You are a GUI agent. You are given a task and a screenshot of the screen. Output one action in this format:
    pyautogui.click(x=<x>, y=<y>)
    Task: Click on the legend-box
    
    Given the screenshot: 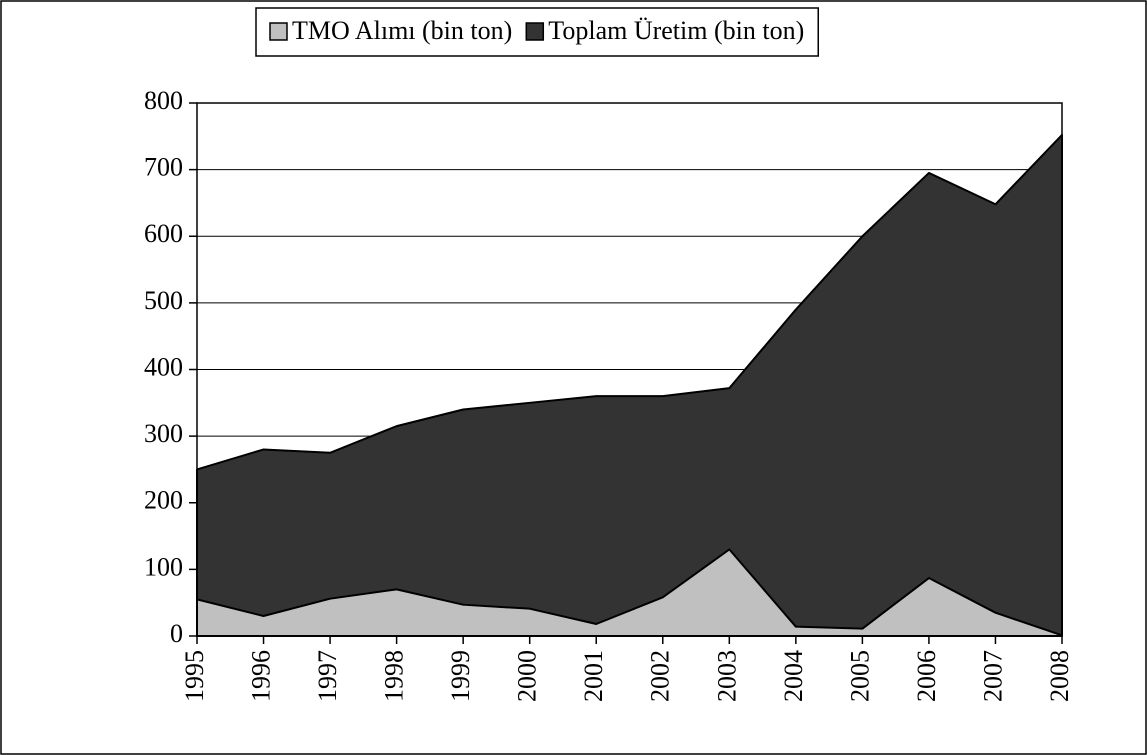 What is the action you would take?
    pyautogui.click(x=537, y=32)
    